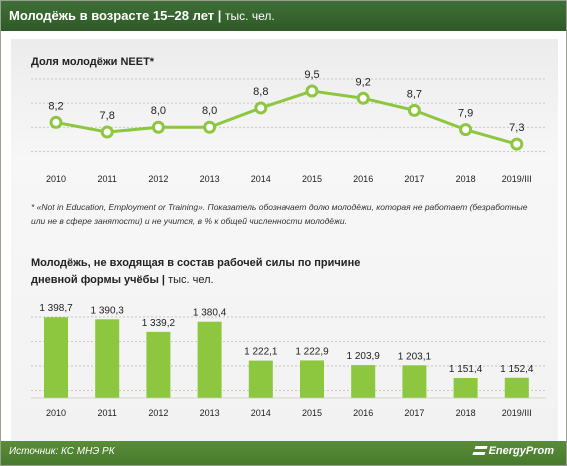 This screenshot has height=466, width=567. I want to click on brand-logo: EnergyProm, so click(512, 451).